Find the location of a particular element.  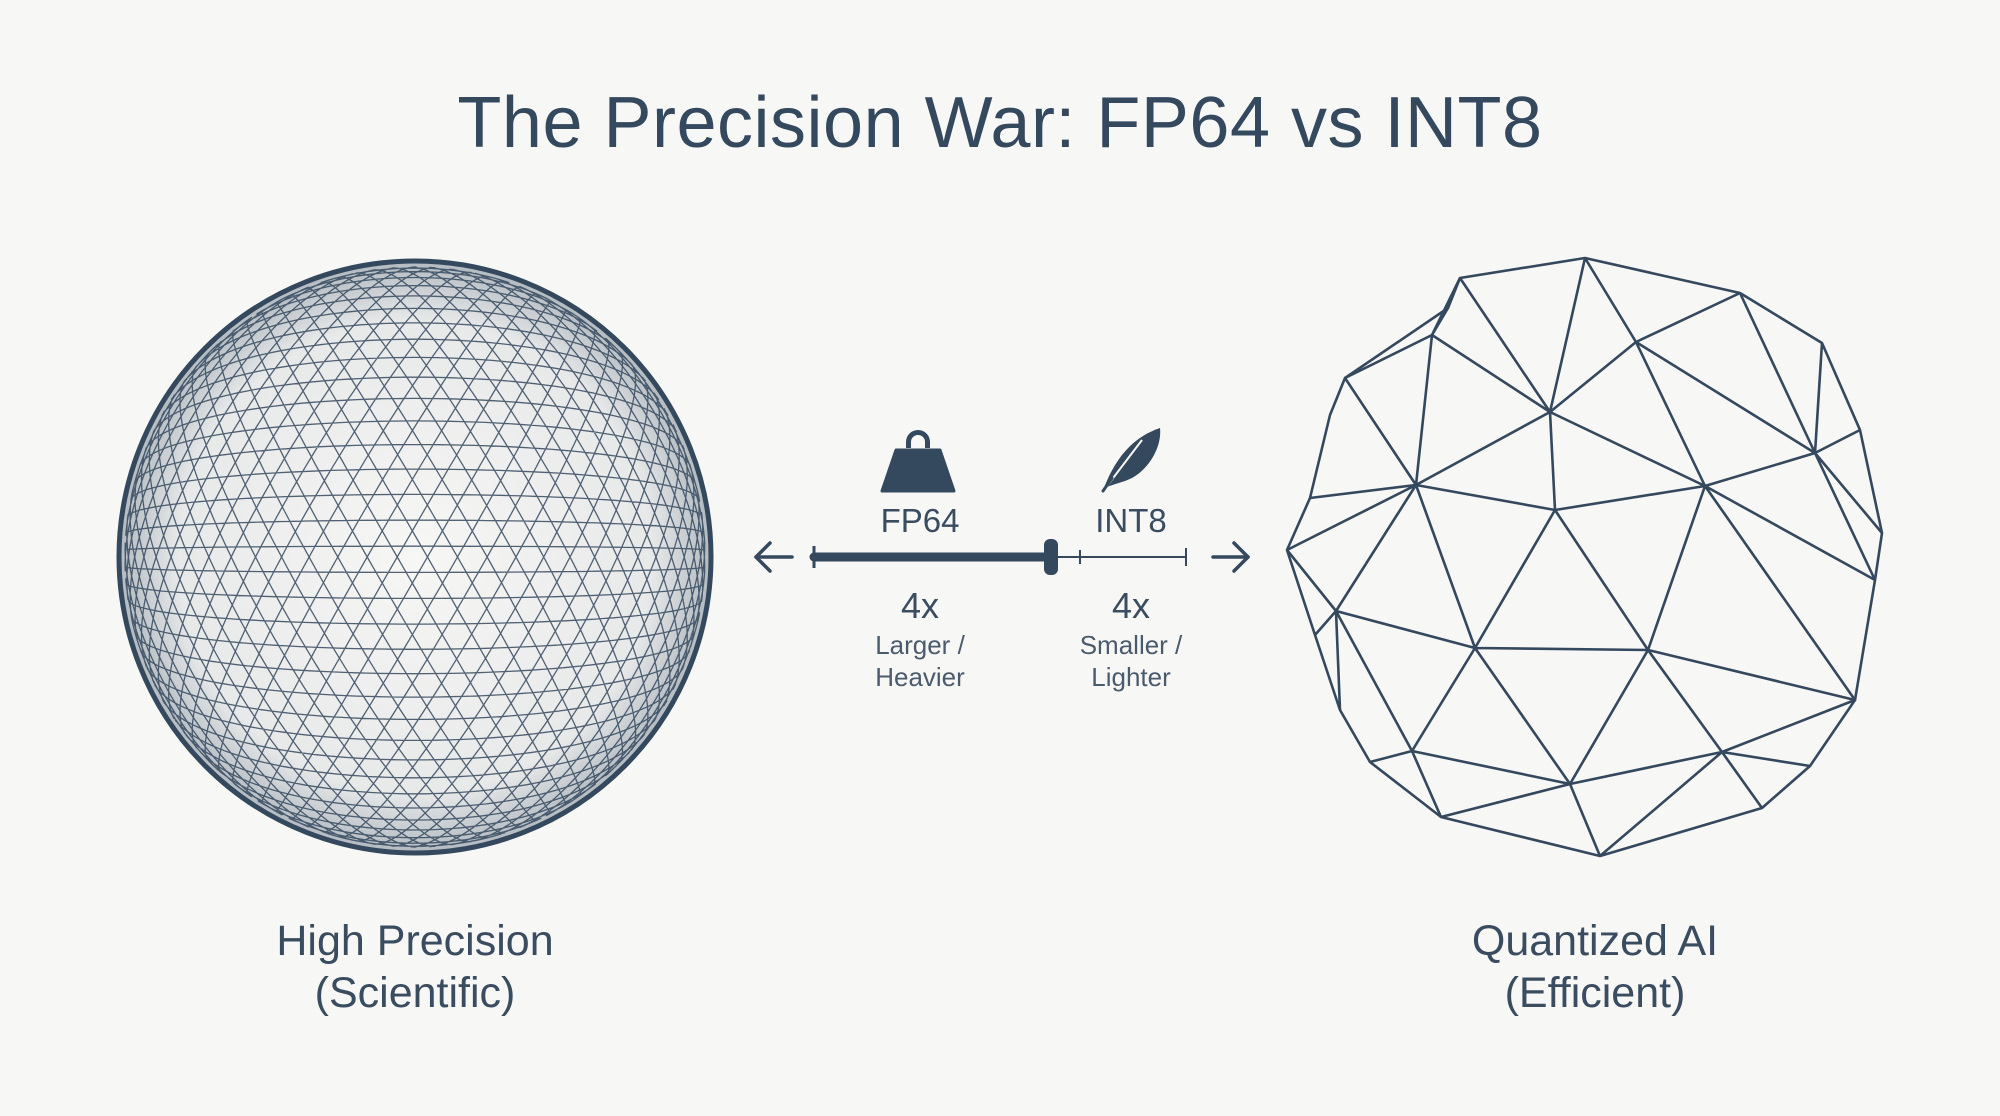

int8-desc-line1: Smaller / is located at coordinates (1131, 645).